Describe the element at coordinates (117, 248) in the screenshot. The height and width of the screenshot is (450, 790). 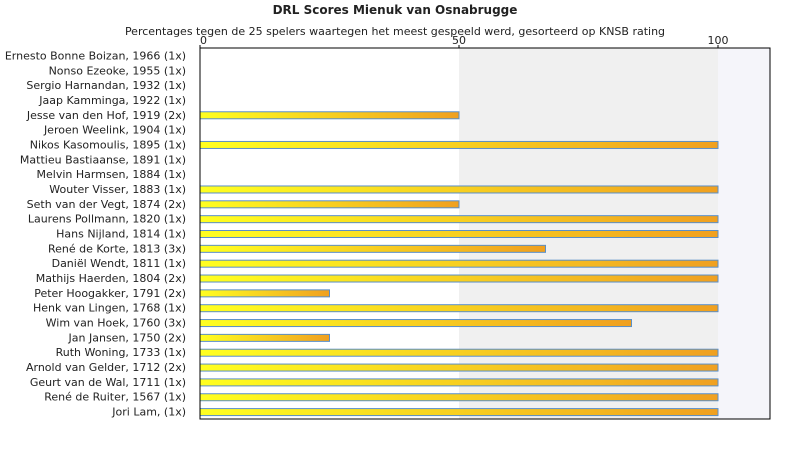
I see `category-label: René de Korte, 1813 (3x)` at that location.